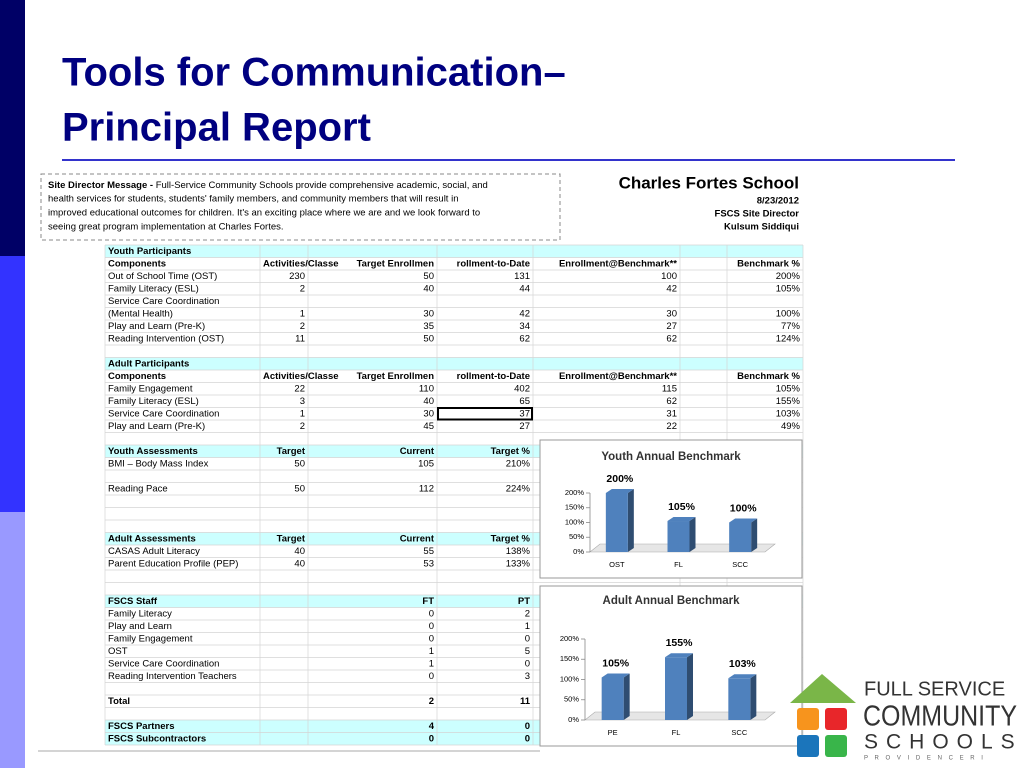 This screenshot has width=1024, height=768. What do you see at coordinates (788, 389) in the screenshot?
I see `cell-text: 105%` at bounding box center [788, 389].